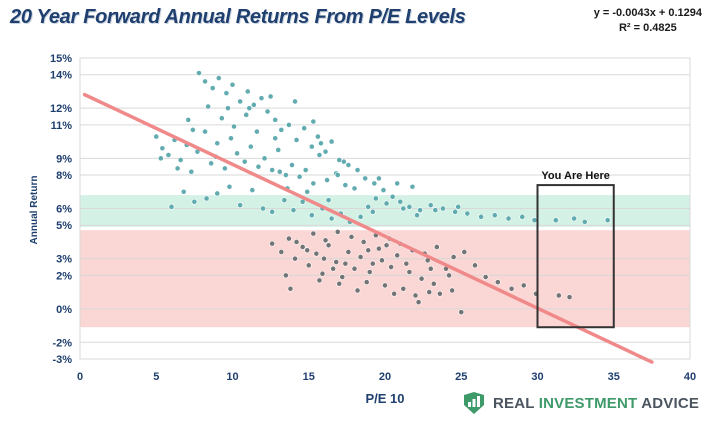 The height and width of the screenshot is (430, 720). Describe the element at coordinates (62, 360) in the screenshot. I see `y-tick-label: -3%` at that location.